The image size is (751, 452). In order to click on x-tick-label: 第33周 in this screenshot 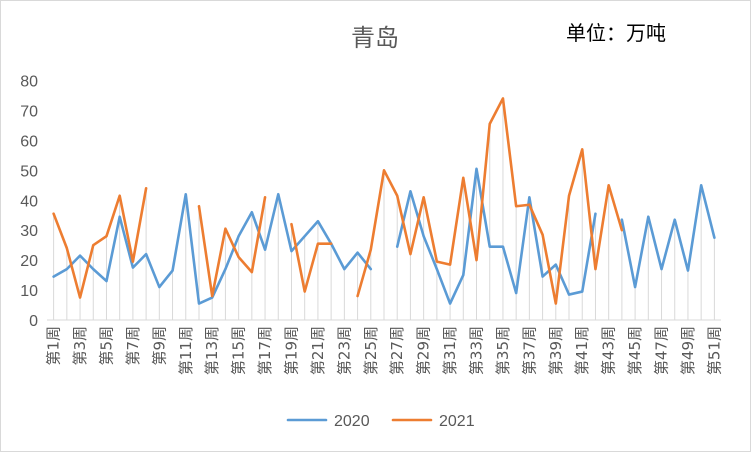, I will do `click(477, 350)`.